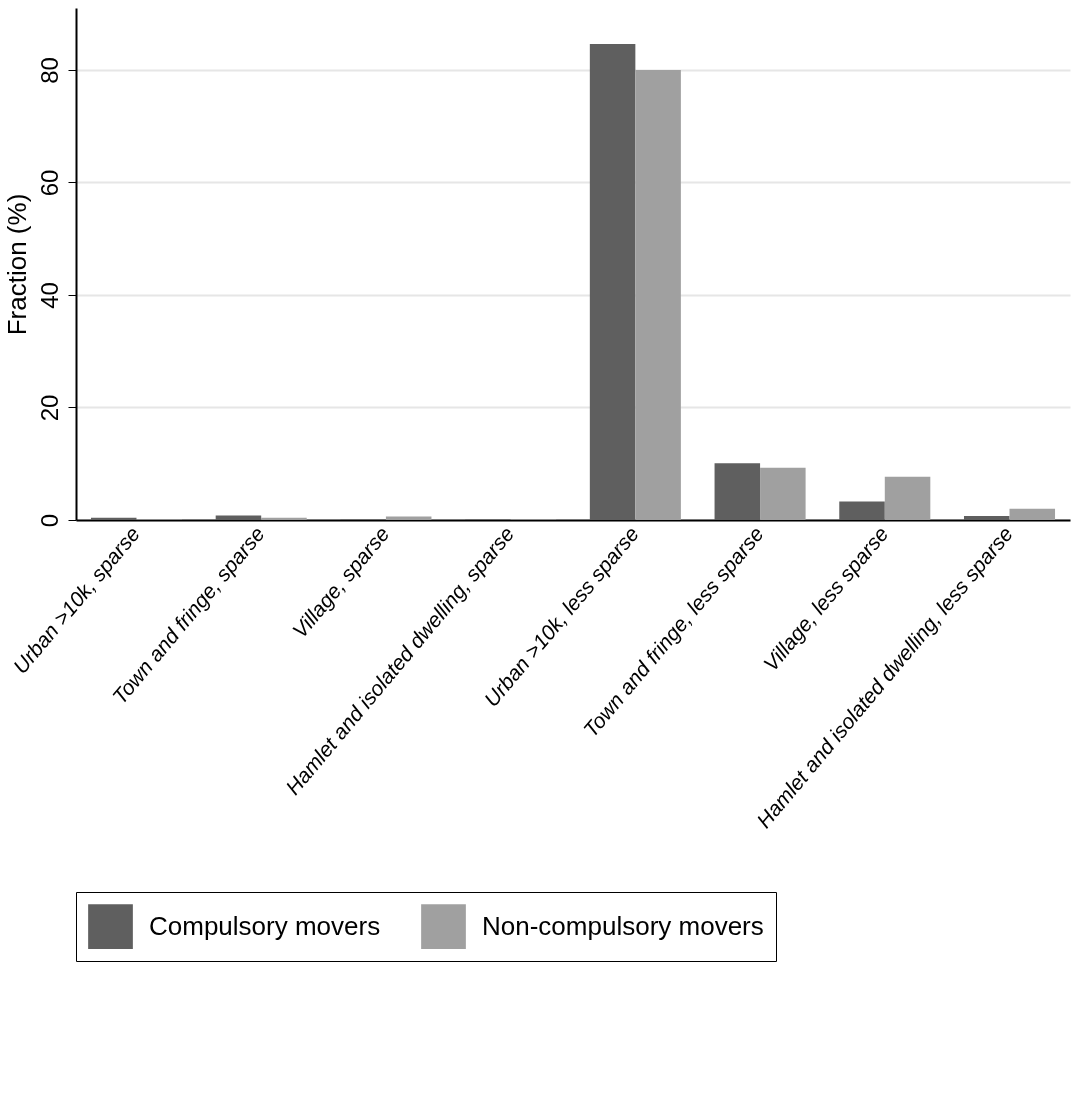  I want to click on y-tick-label: 20, so click(49, 408).